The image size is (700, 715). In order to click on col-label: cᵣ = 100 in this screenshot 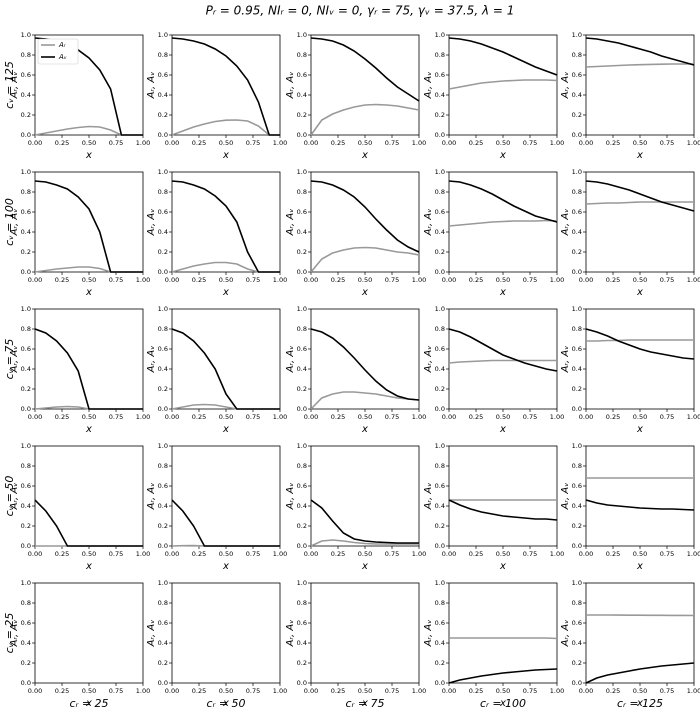, I will do `click(503, 703)`.